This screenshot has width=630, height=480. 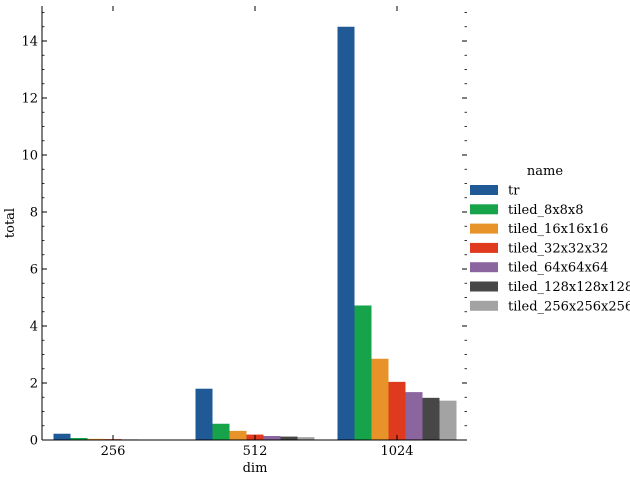 I want to click on legend-title: name, so click(x=545, y=171).